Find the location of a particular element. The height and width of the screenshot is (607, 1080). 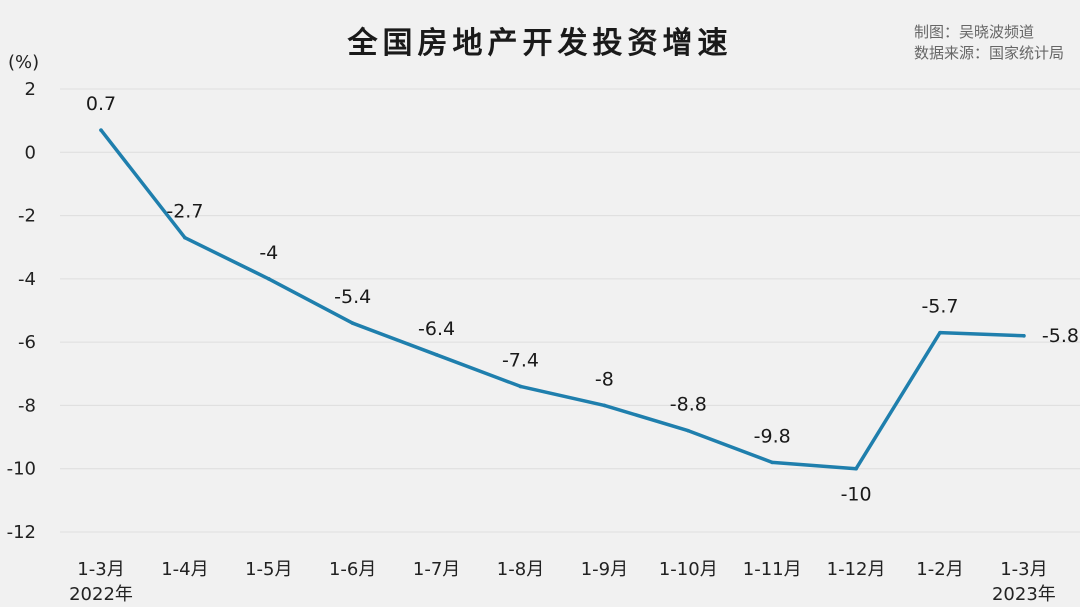

data-label: -5.7 is located at coordinates (939, 307).